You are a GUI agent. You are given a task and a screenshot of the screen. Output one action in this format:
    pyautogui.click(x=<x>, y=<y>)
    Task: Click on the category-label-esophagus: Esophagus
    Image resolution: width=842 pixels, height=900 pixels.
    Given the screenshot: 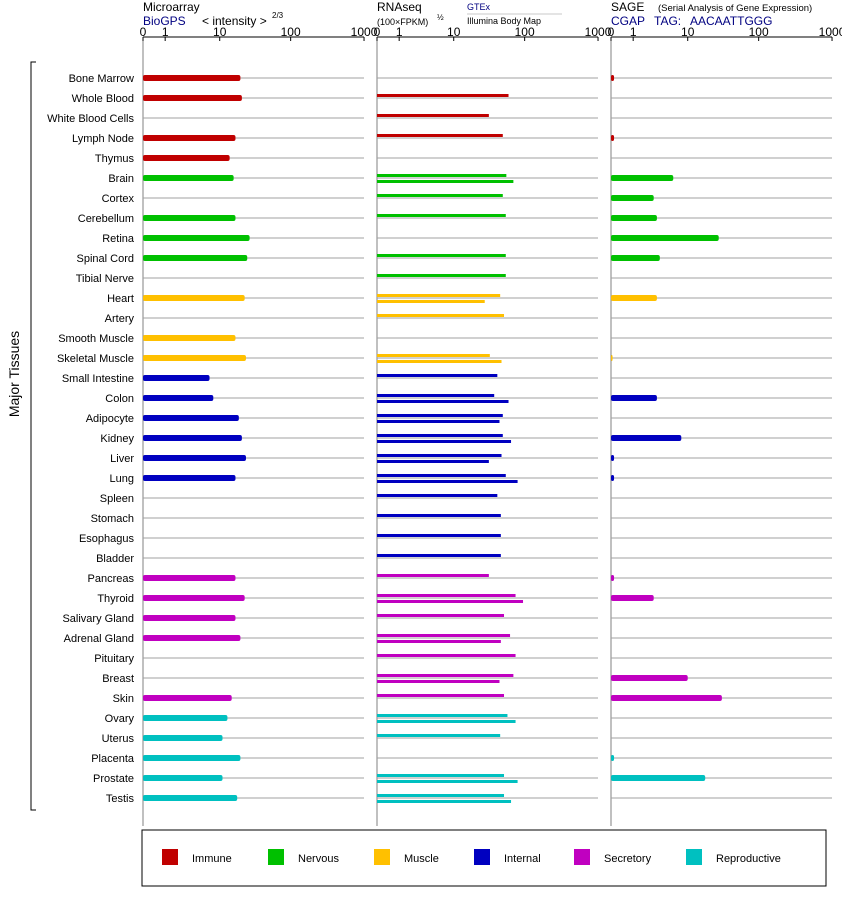 What is the action you would take?
    pyautogui.click(x=107, y=539)
    